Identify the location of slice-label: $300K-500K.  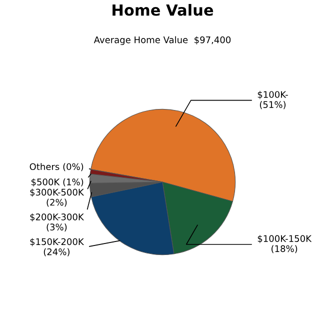
(57, 192).